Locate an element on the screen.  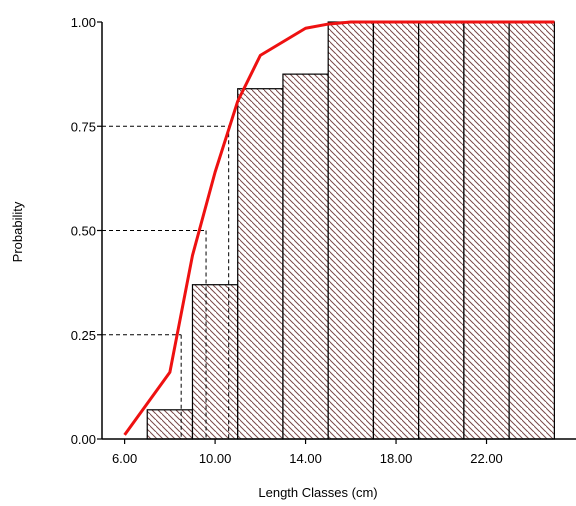
x-tick-label: 6.00 is located at coordinates (124, 458).